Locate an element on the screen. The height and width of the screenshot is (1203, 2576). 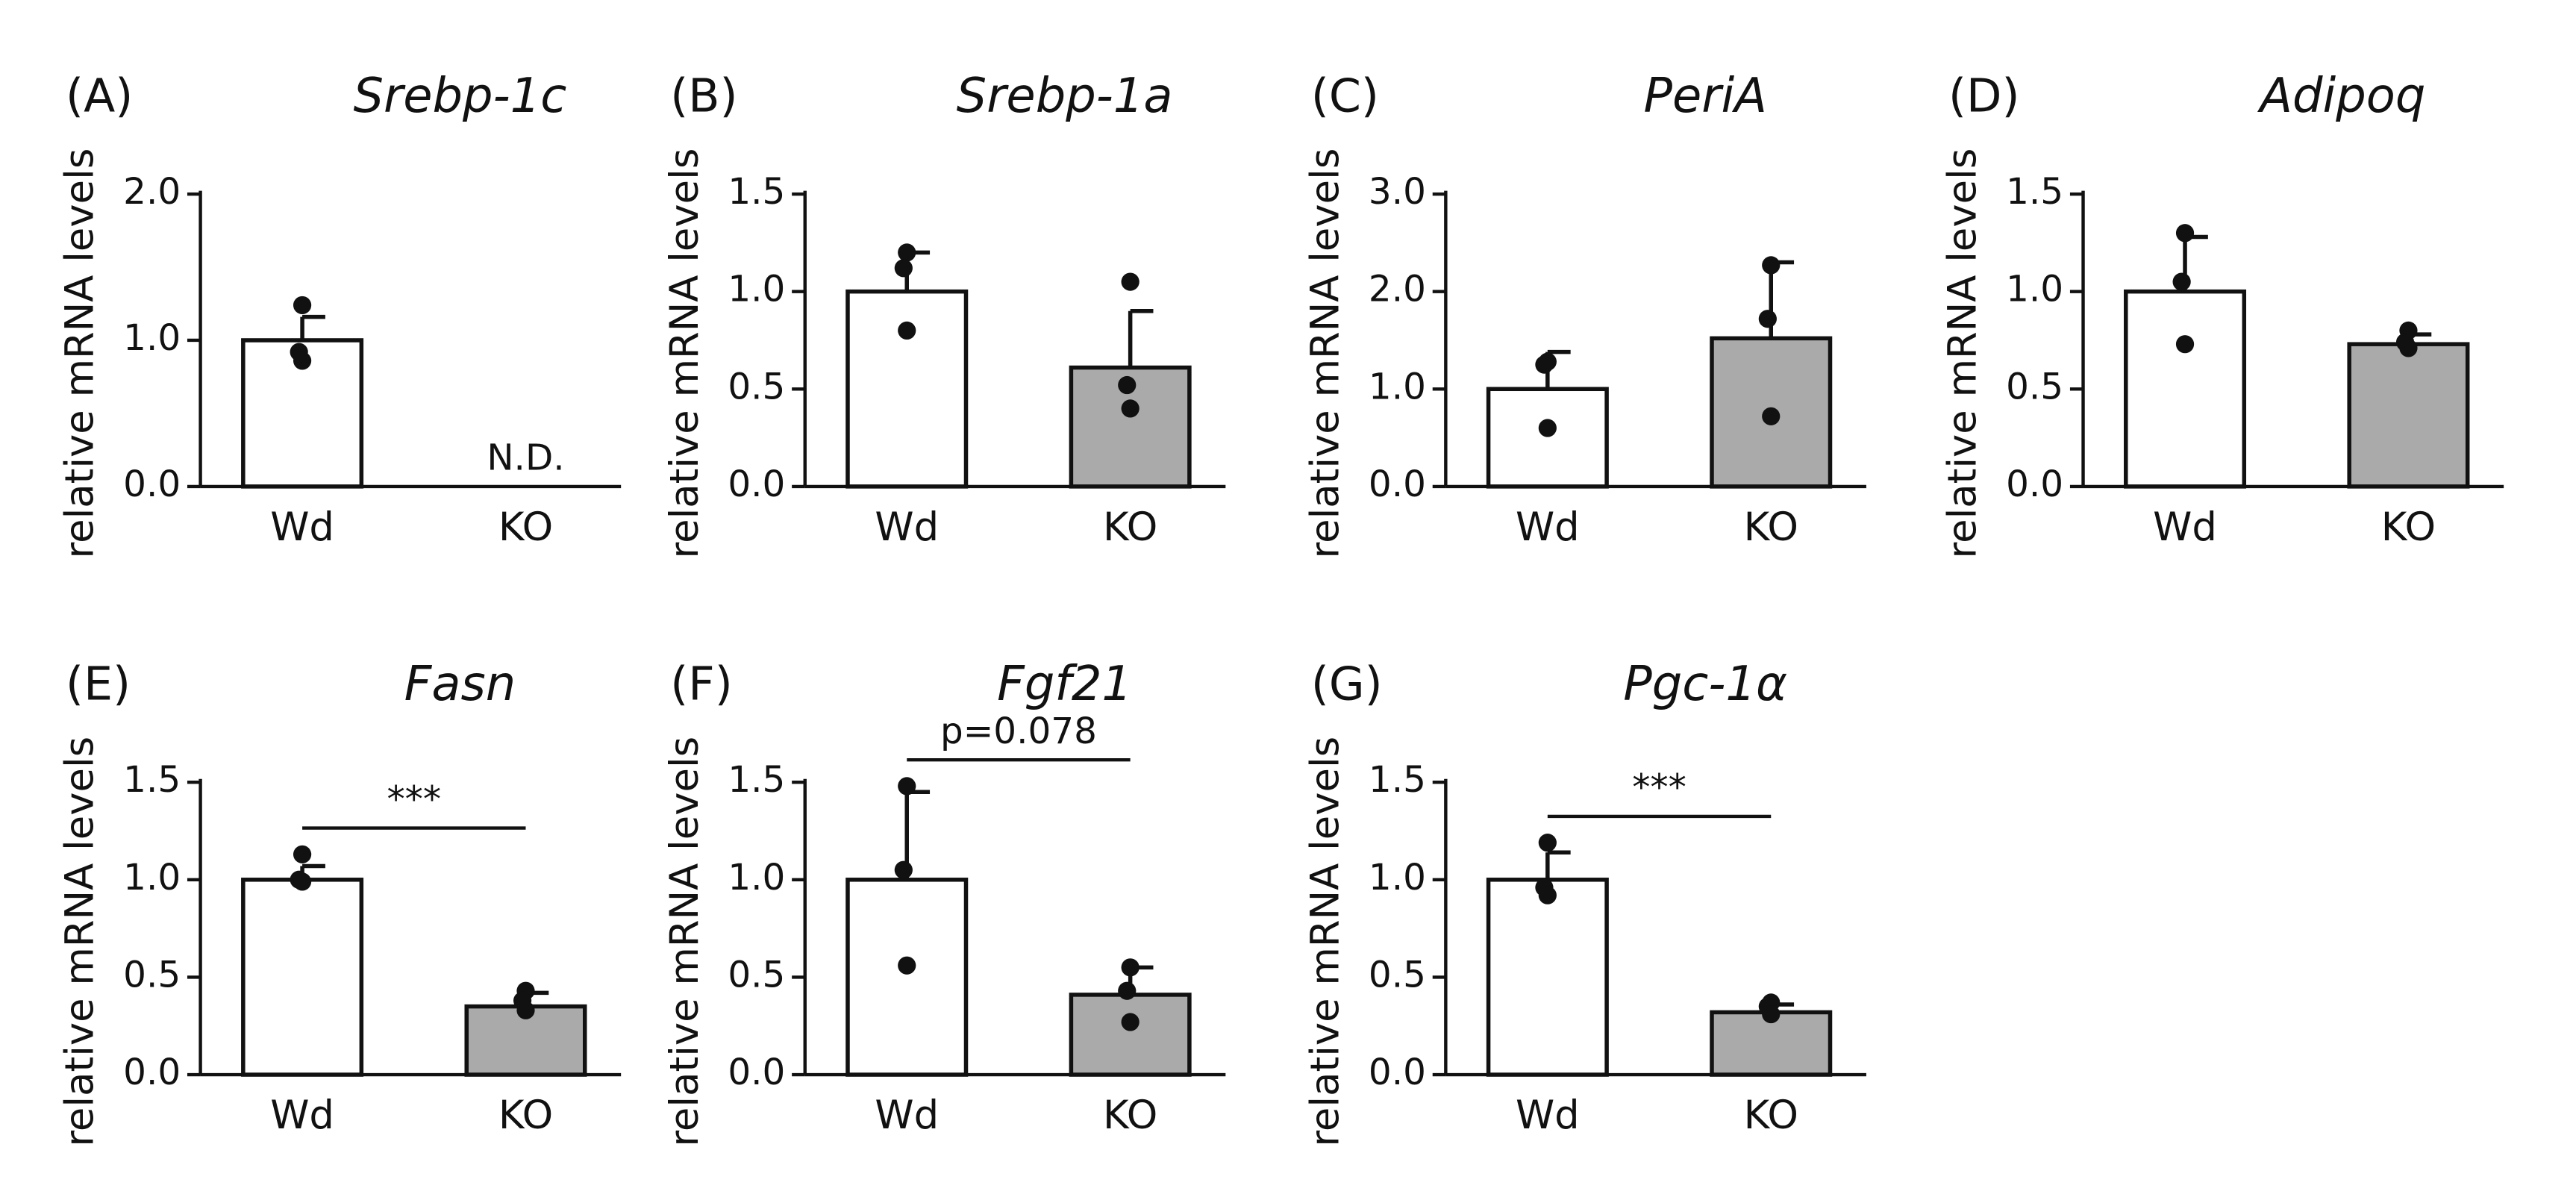
chart-title: Srebp-1a is located at coordinates (1065, 96).